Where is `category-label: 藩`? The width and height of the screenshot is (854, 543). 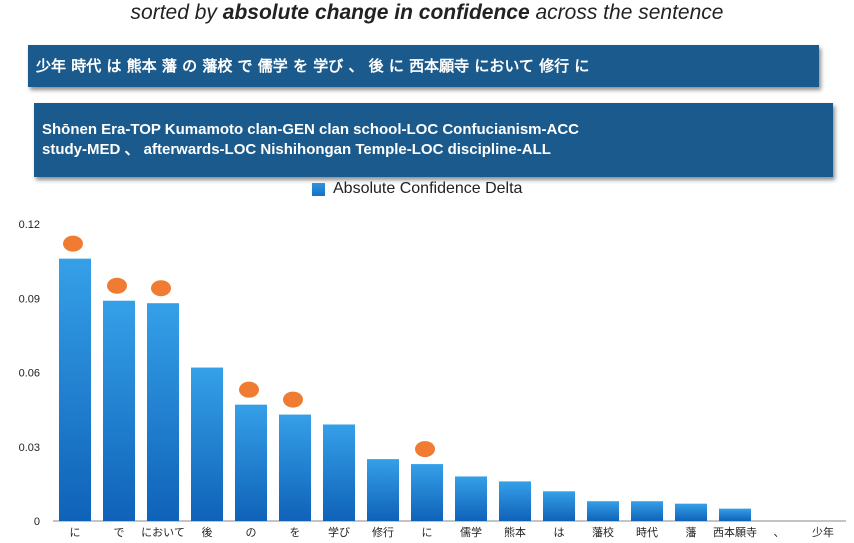
category-label: 藩 is located at coordinates (691, 532).